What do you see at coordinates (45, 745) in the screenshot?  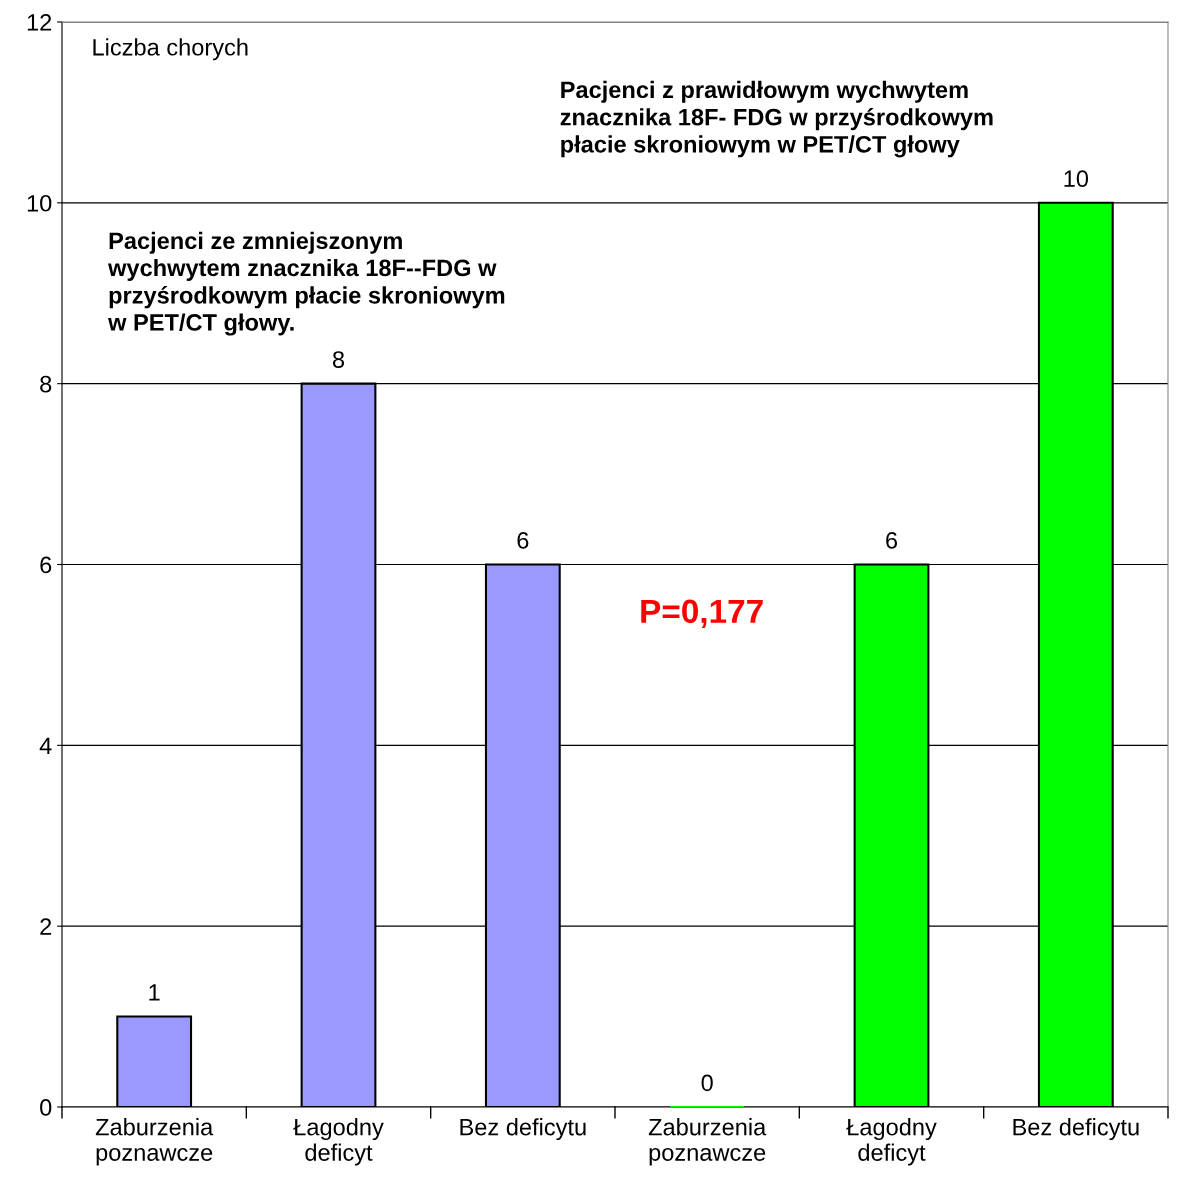 I see `y-tick-label: 4` at bounding box center [45, 745].